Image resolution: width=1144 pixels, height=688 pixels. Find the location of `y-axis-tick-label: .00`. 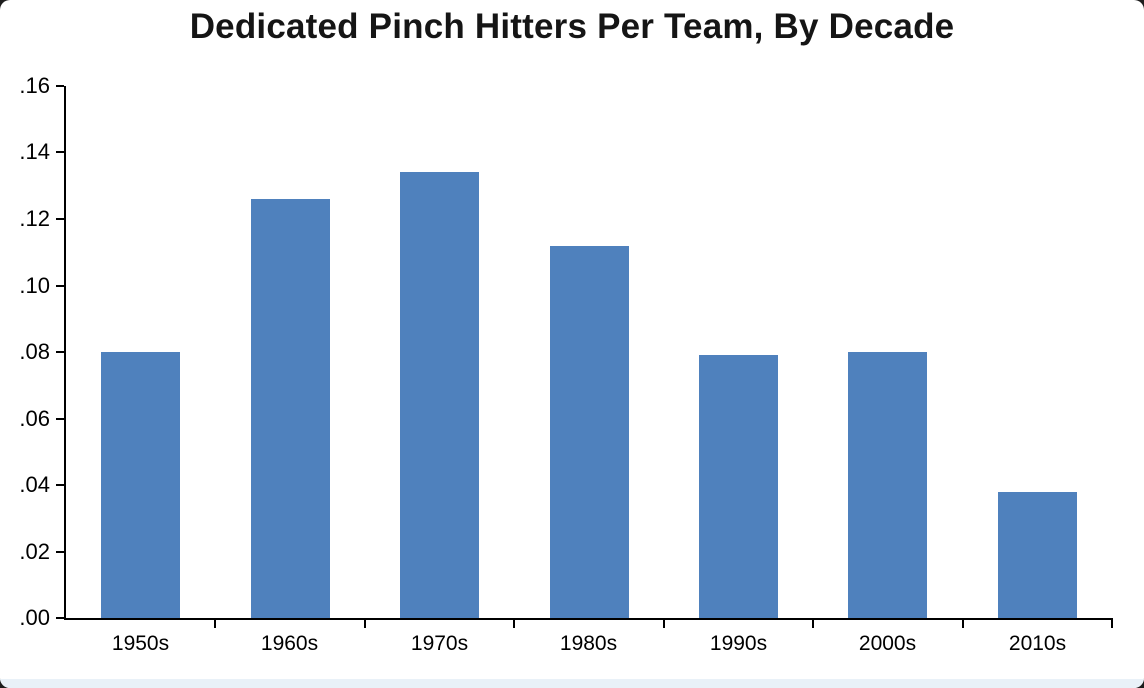

y-axis-tick-label: .00 is located at coordinates (34, 617).